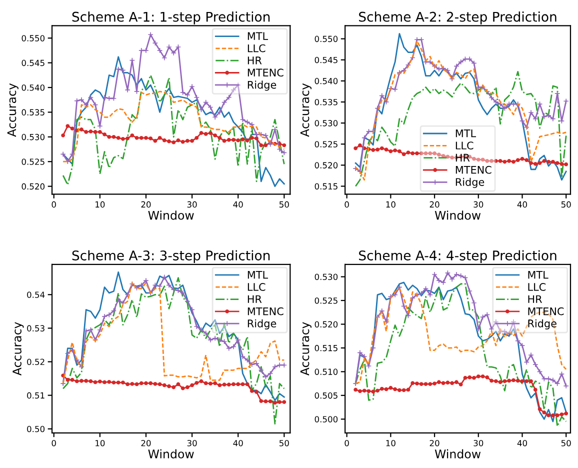 This screenshot has height=468, width=578. What do you see at coordinates (171, 18) in the screenshot?
I see `chart-title: Scheme A-1: 1-step Prediction` at bounding box center [171, 18].